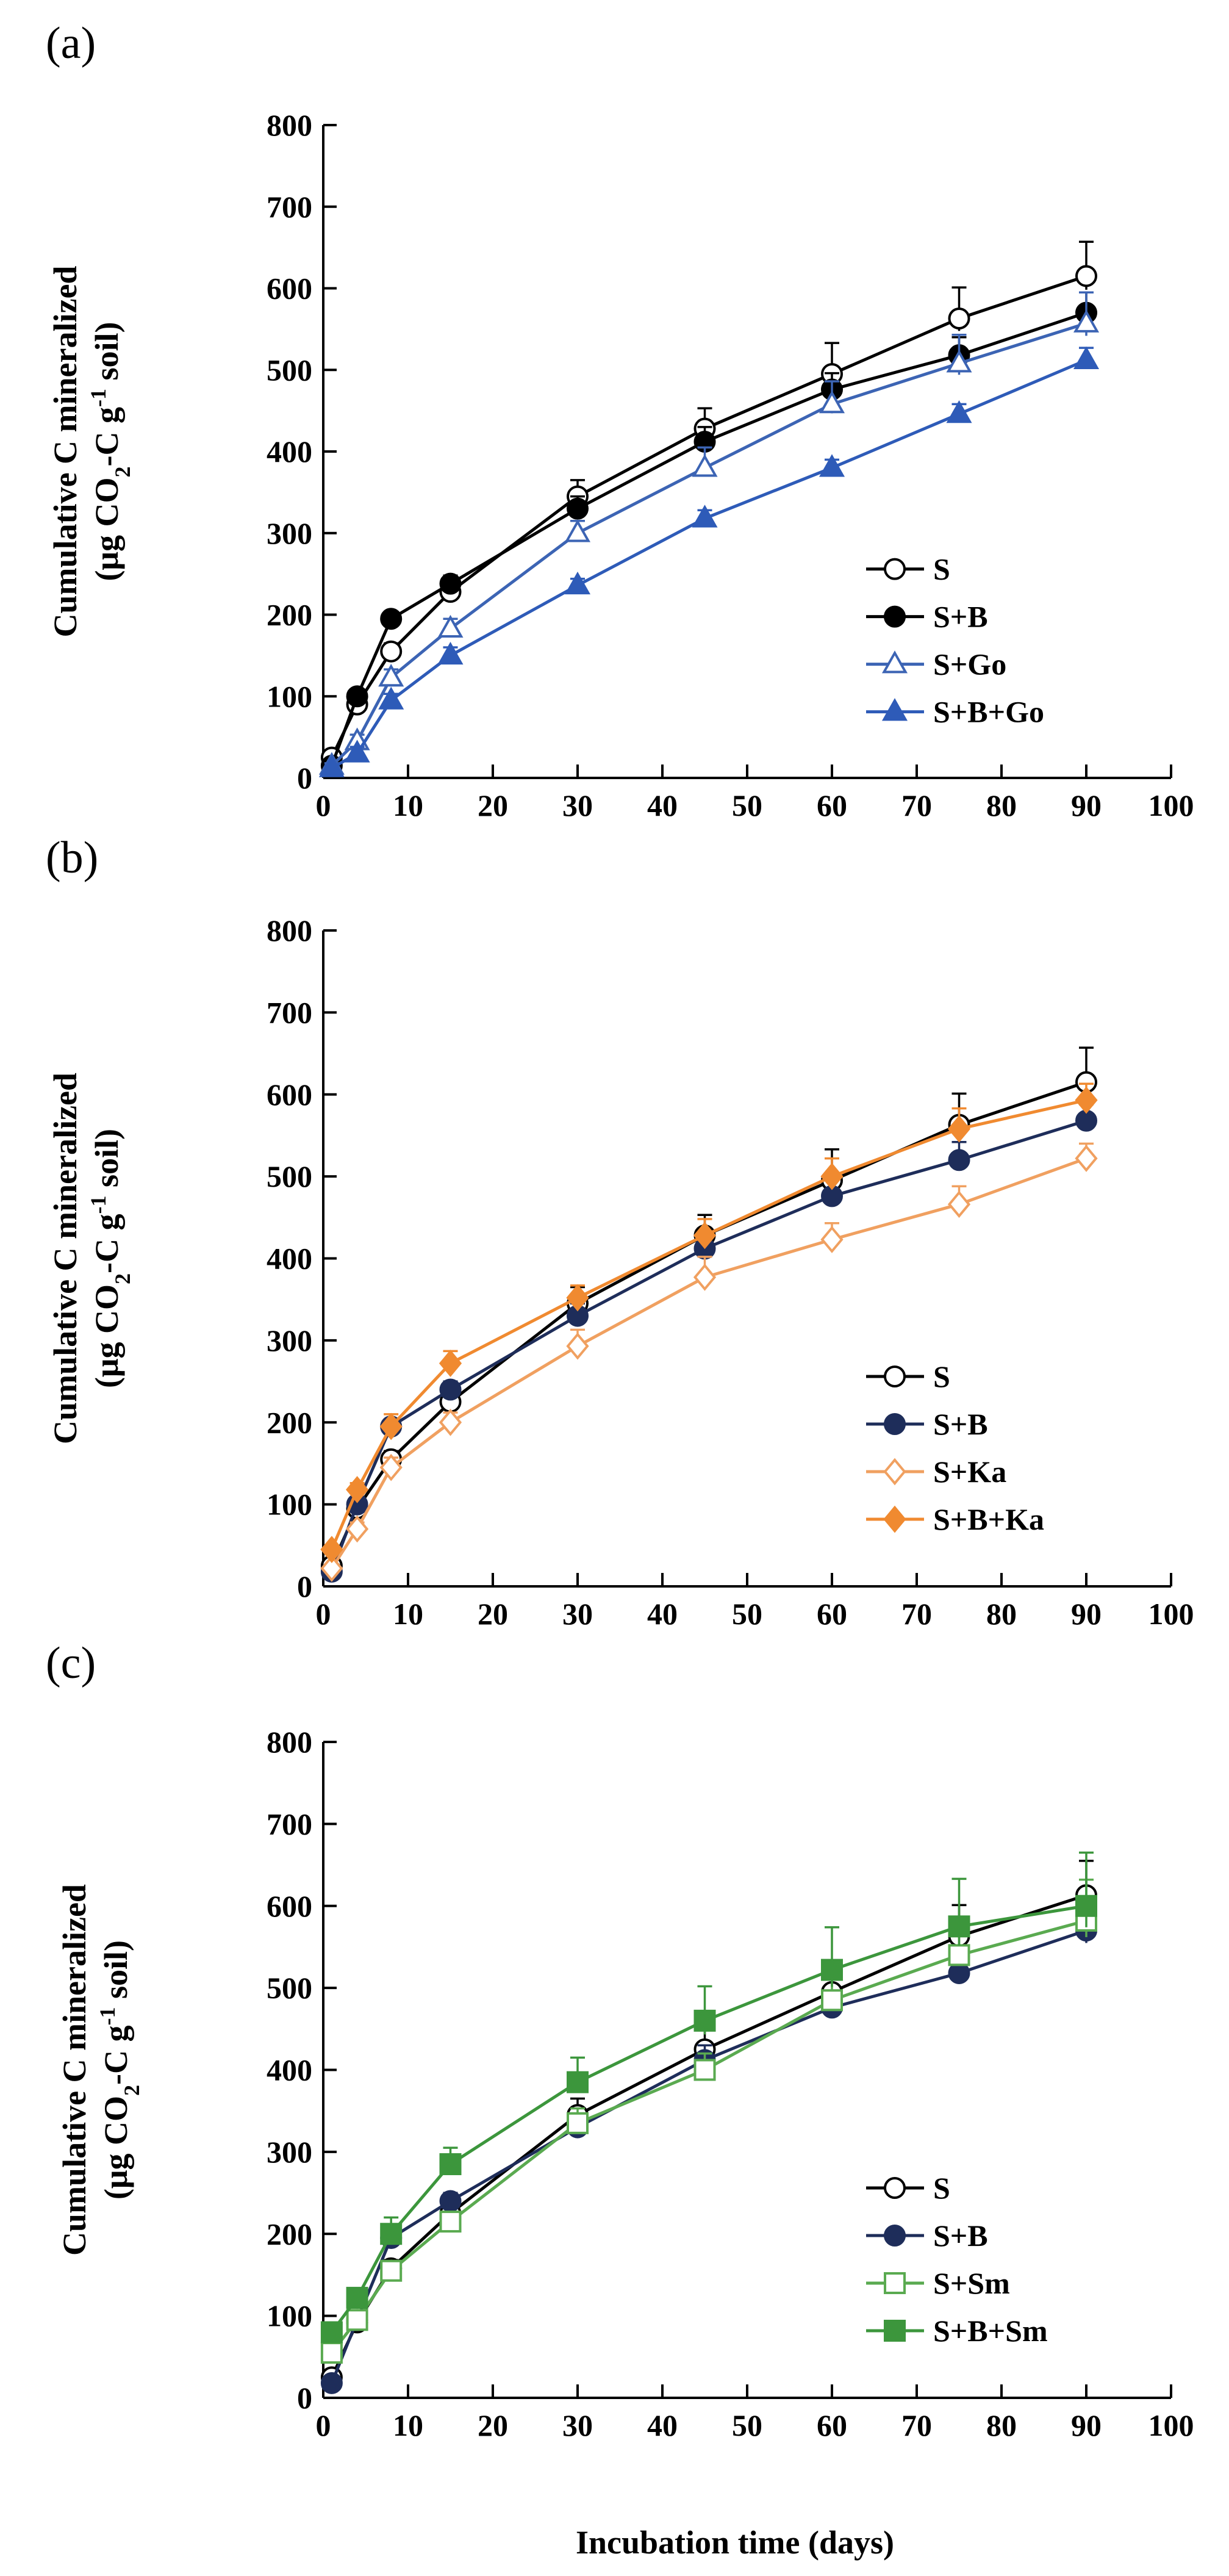 The image size is (1229, 2576). I want to click on y-axis-title-subscript: 2, so click(122, 471).